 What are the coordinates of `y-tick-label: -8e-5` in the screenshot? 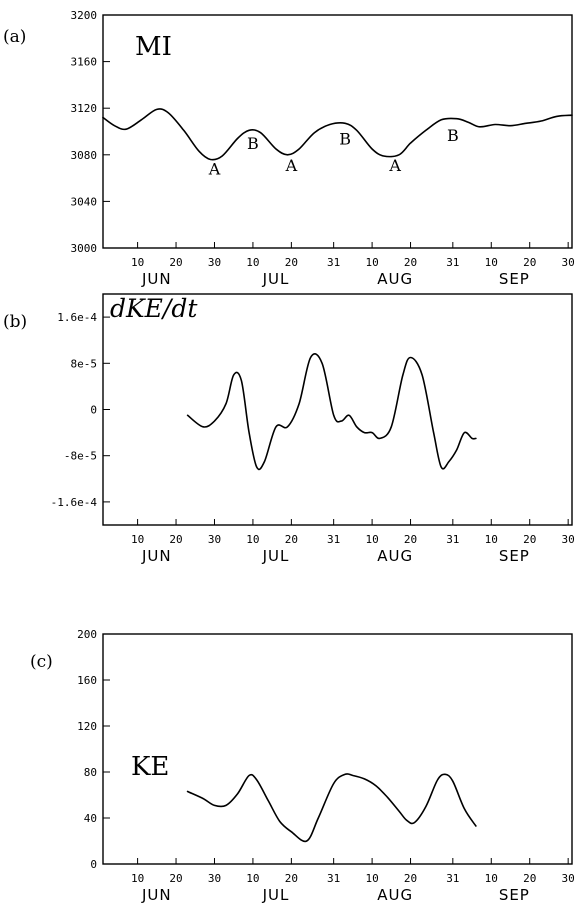 It's located at (80, 456).